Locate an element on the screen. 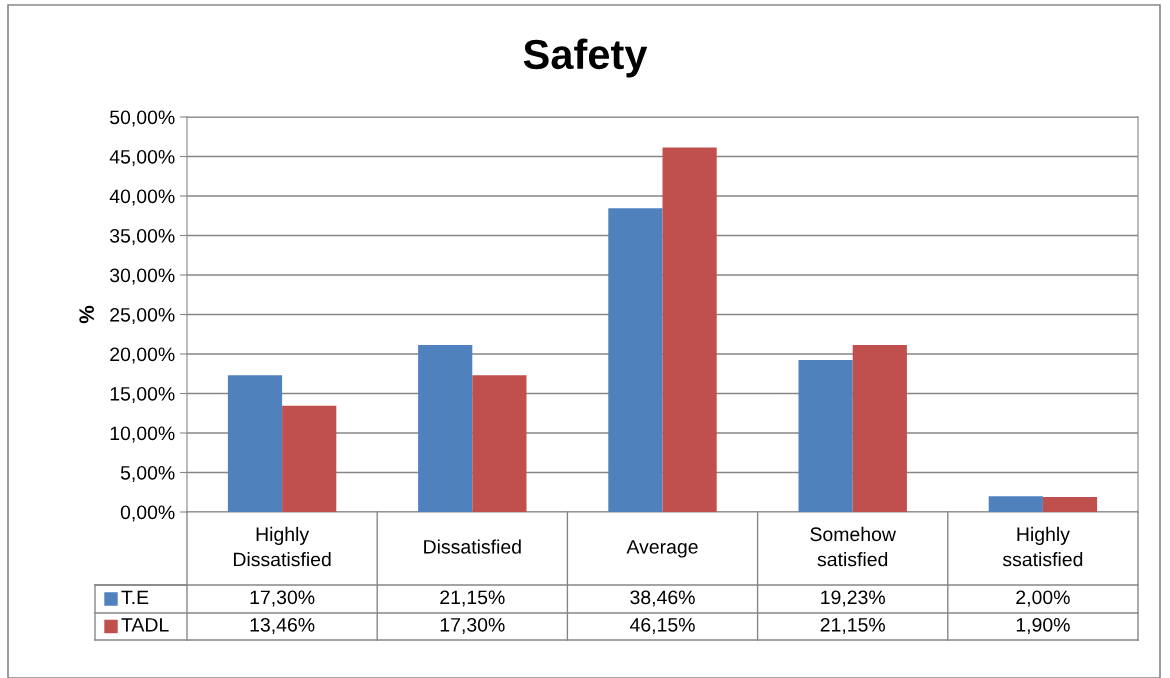  y-tick-label: 30,00% is located at coordinates (142, 276).